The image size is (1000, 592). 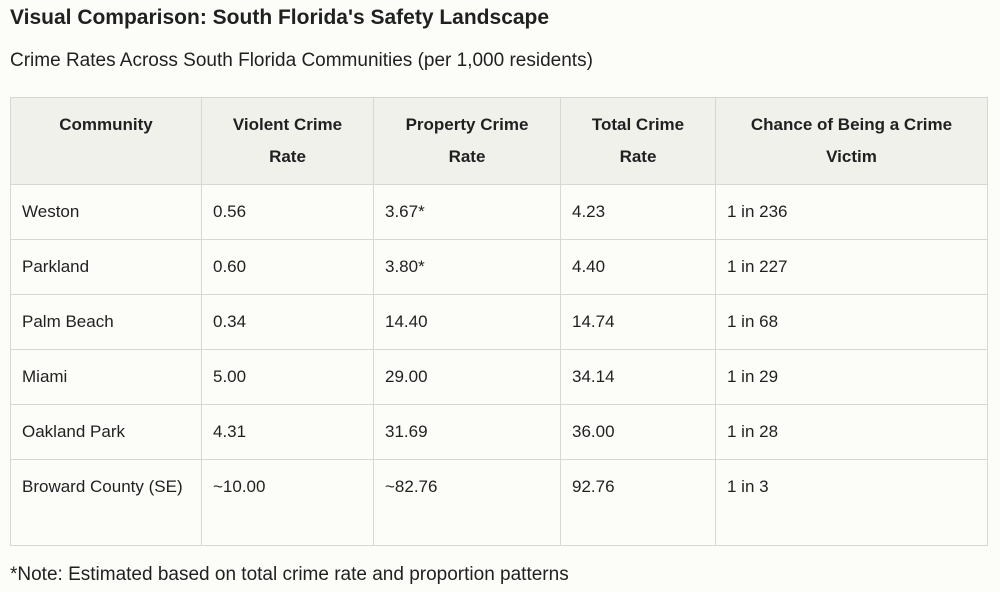 What do you see at coordinates (638, 141) in the screenshot?
I see `header-total-crime-rate: Total Crime Rate` at bounding box center [638, 141].